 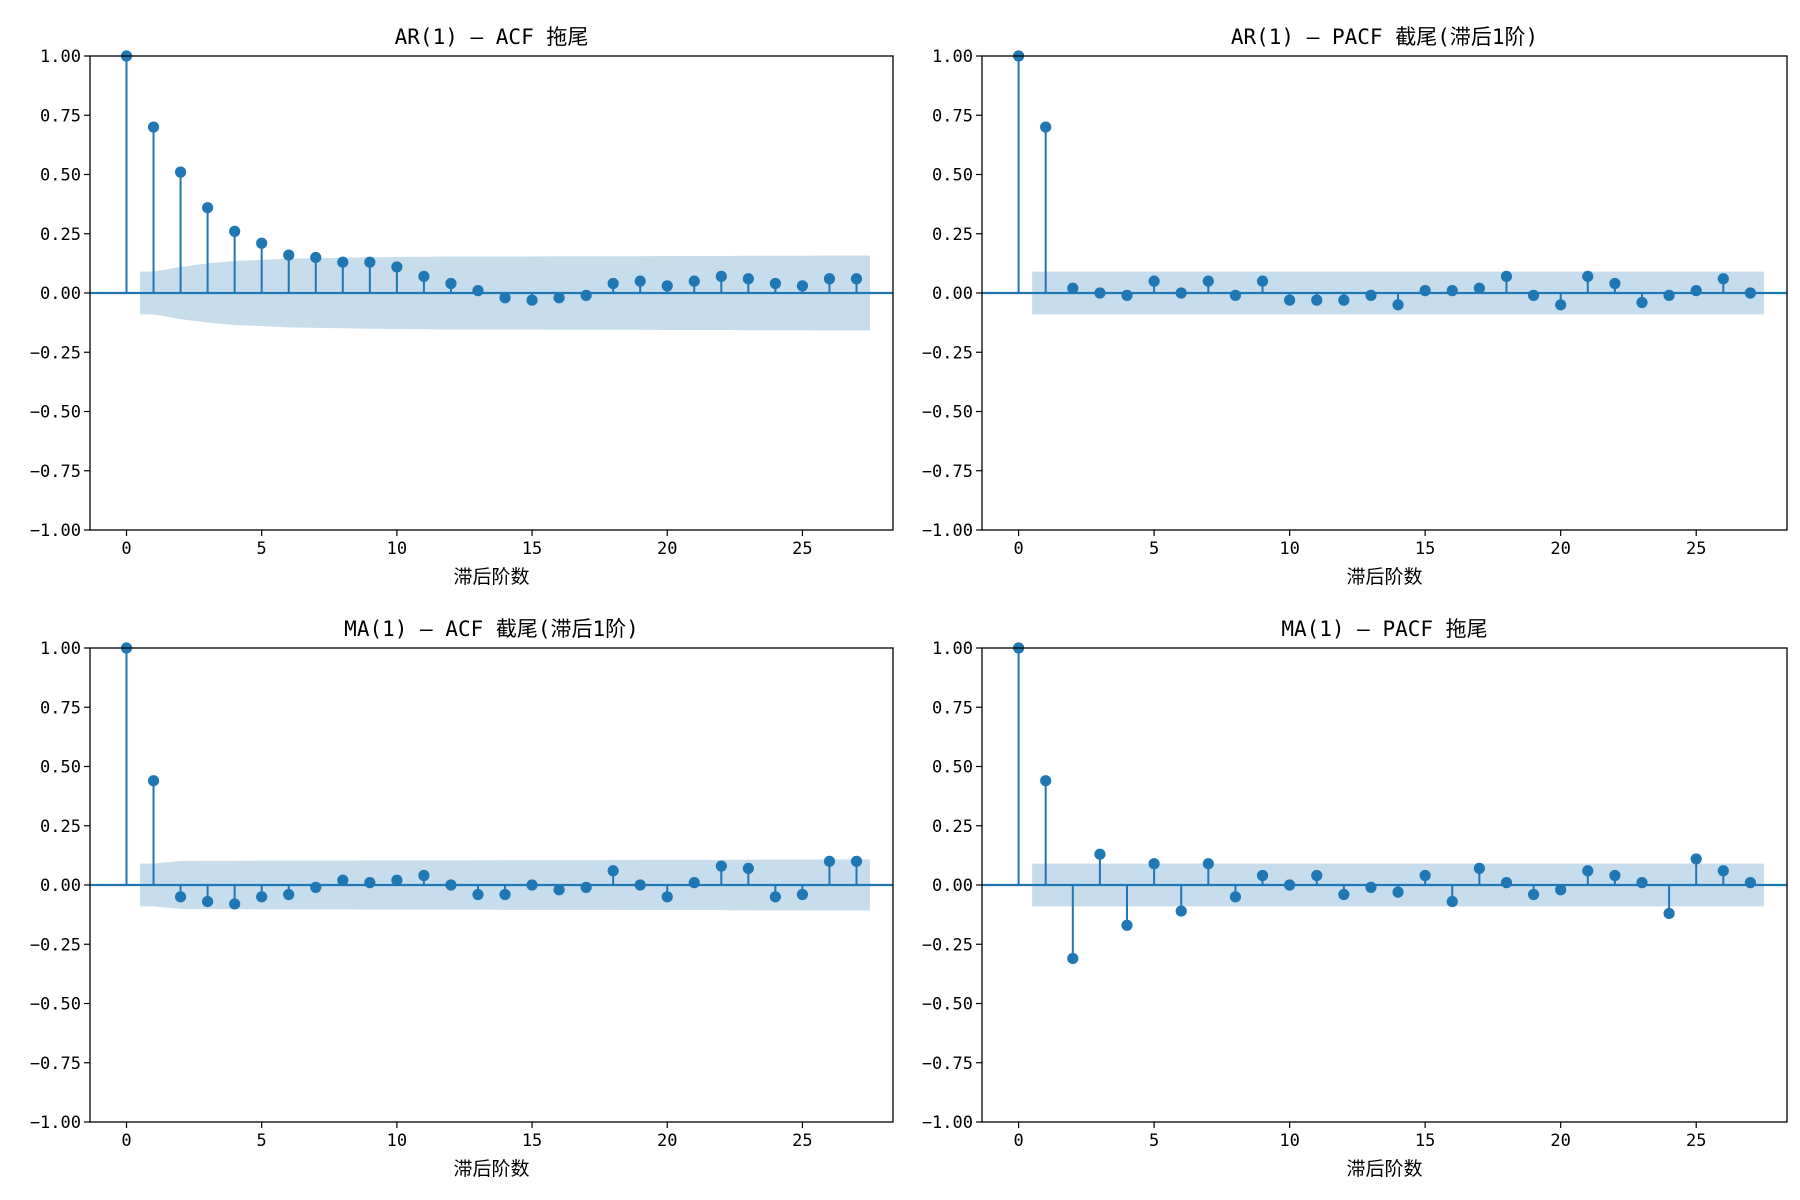 I want to click on chart-title: AR(1) — ACF 拖尾, so click(x=492, y=37).